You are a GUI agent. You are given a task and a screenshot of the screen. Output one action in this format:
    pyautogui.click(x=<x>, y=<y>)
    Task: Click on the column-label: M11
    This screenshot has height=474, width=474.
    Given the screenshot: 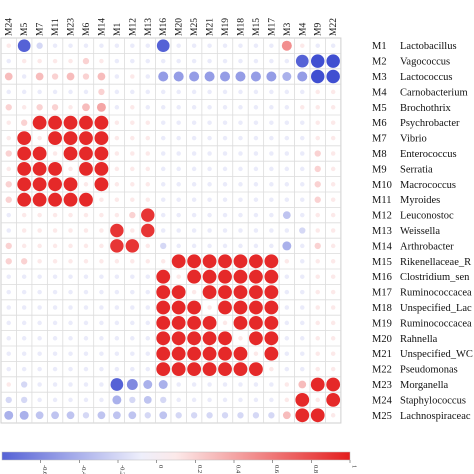 What is the action you would take?
    pyautogui.click(x=56, y=27)
    